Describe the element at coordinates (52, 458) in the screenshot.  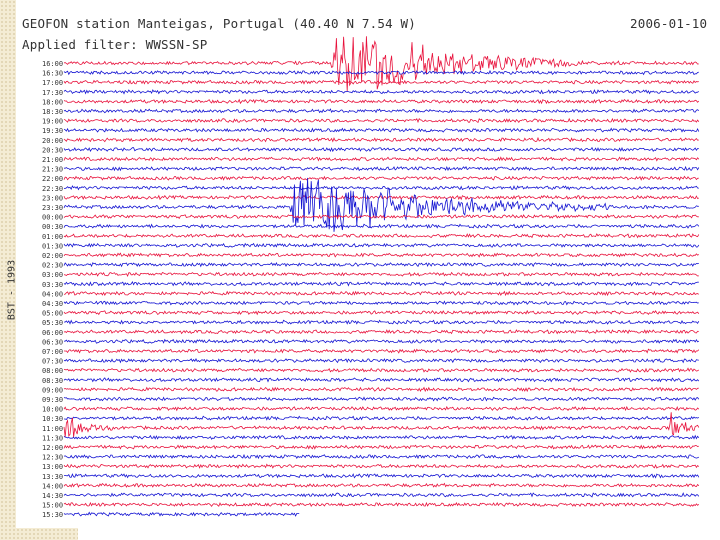
I see `row-time-label: 12:30` at that location.